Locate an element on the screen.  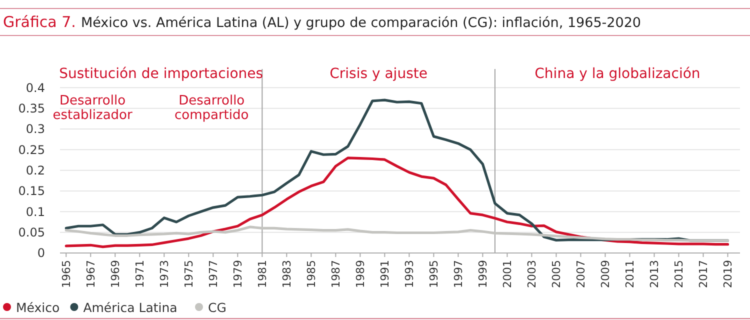
x-tick-label: 2001 is located at coordinates (507, 274).